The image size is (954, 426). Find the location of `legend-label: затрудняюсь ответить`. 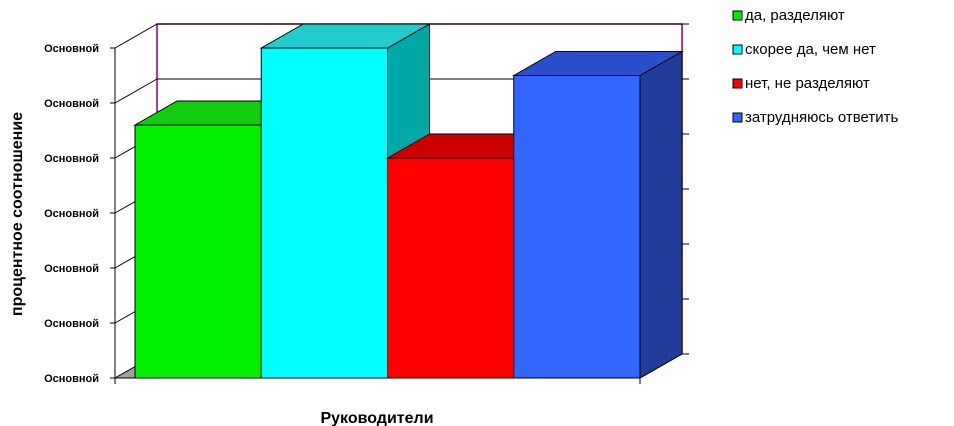

legend-label: затрудняюсь ответить is located at coordinates (821, 117).